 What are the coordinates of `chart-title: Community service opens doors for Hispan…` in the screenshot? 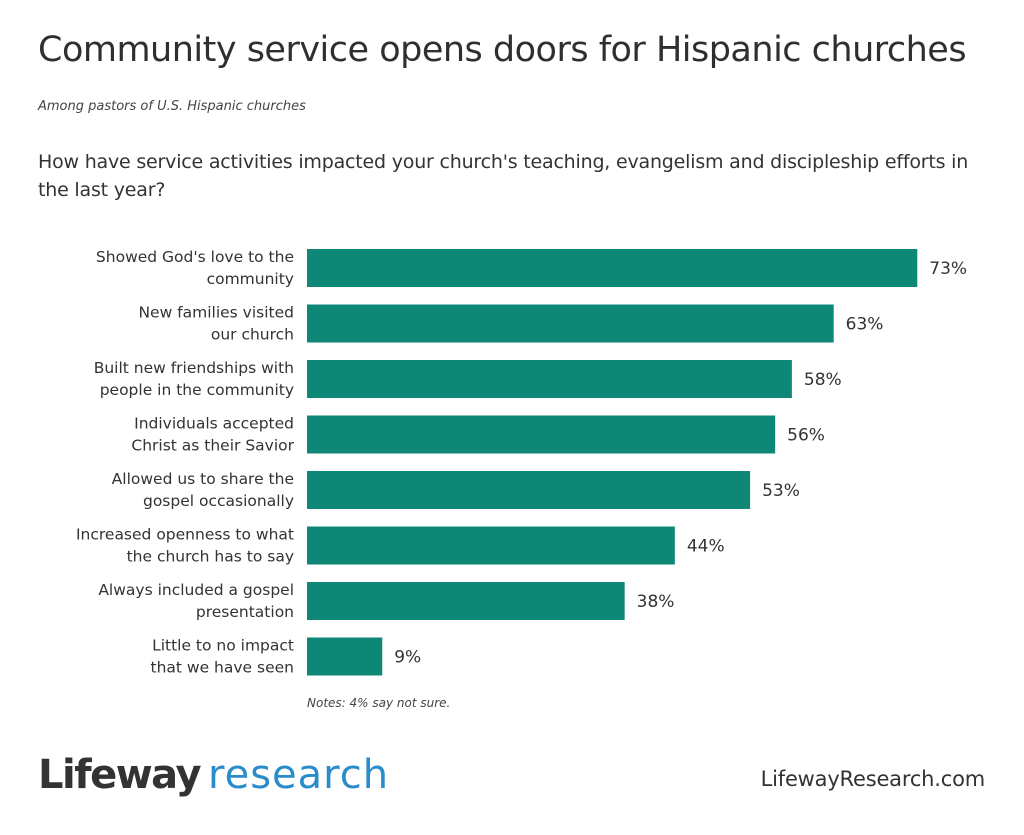 It's located at (502, 50).